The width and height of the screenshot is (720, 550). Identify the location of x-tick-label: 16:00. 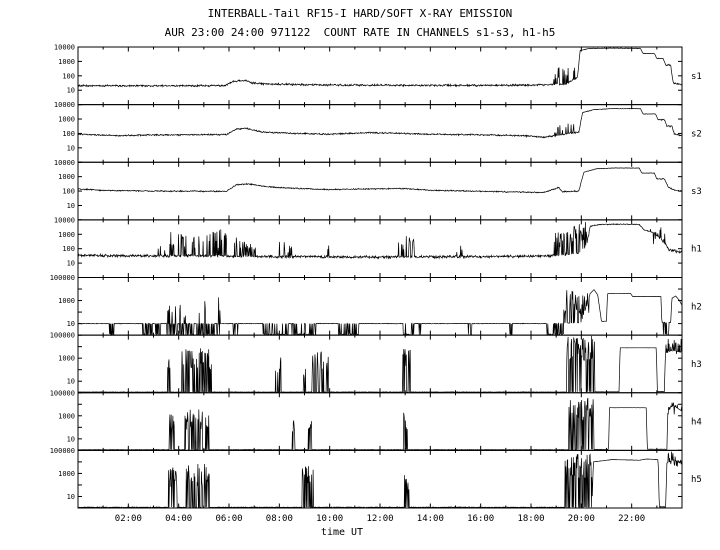
(480, 519).